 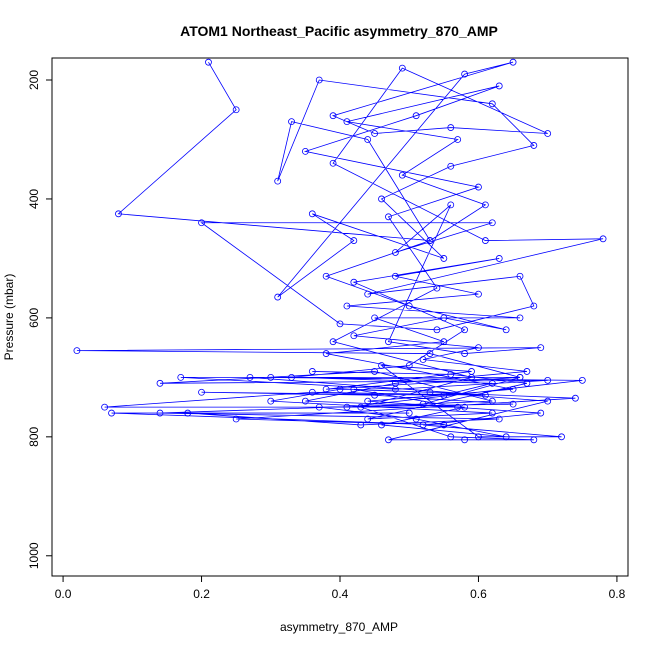 What do you see at coordinates (340, 594) in the screenshot?
I see `x-tick-label: 0.4` at bounding box center [340, 594].